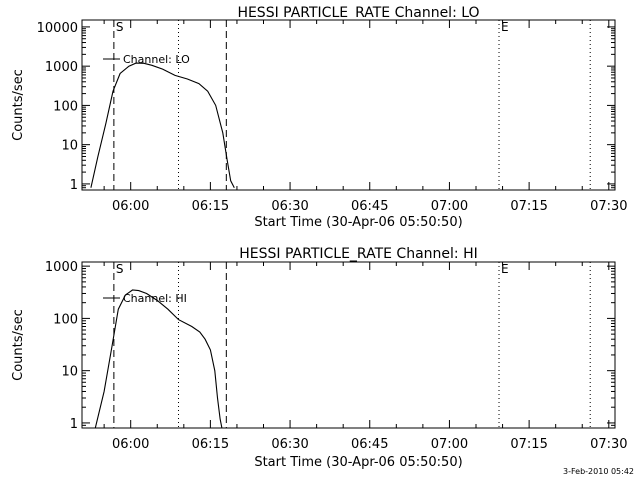  What do you see at coordinates (598, 471) in the screenshot?
I see `footer-date: 3-Feb-2010 05:42` at bounding box center [598, 471].